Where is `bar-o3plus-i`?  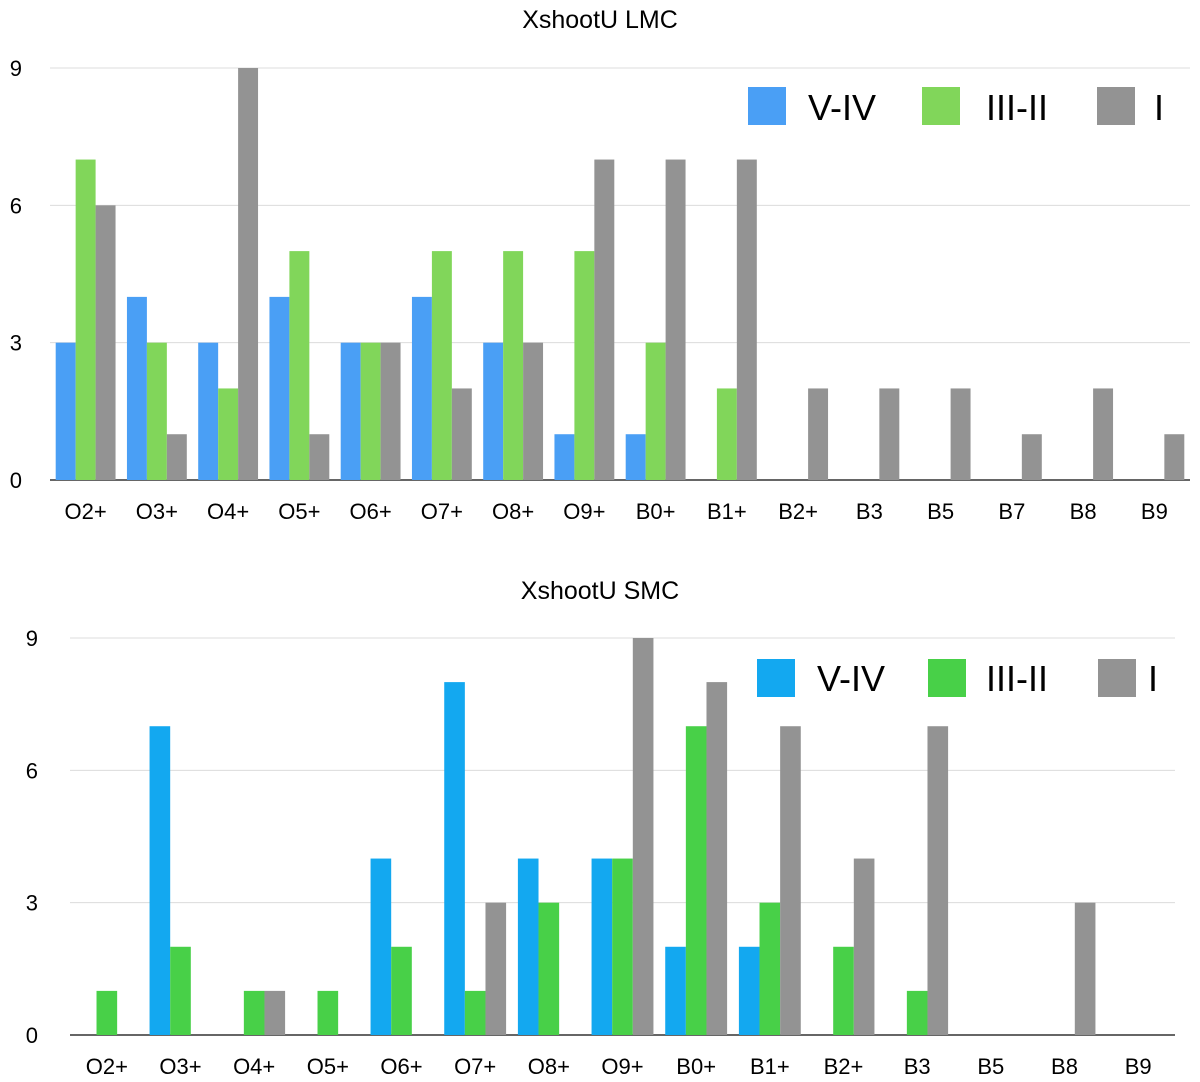
bar-o3plus-i is located at coordinates (176, 457).